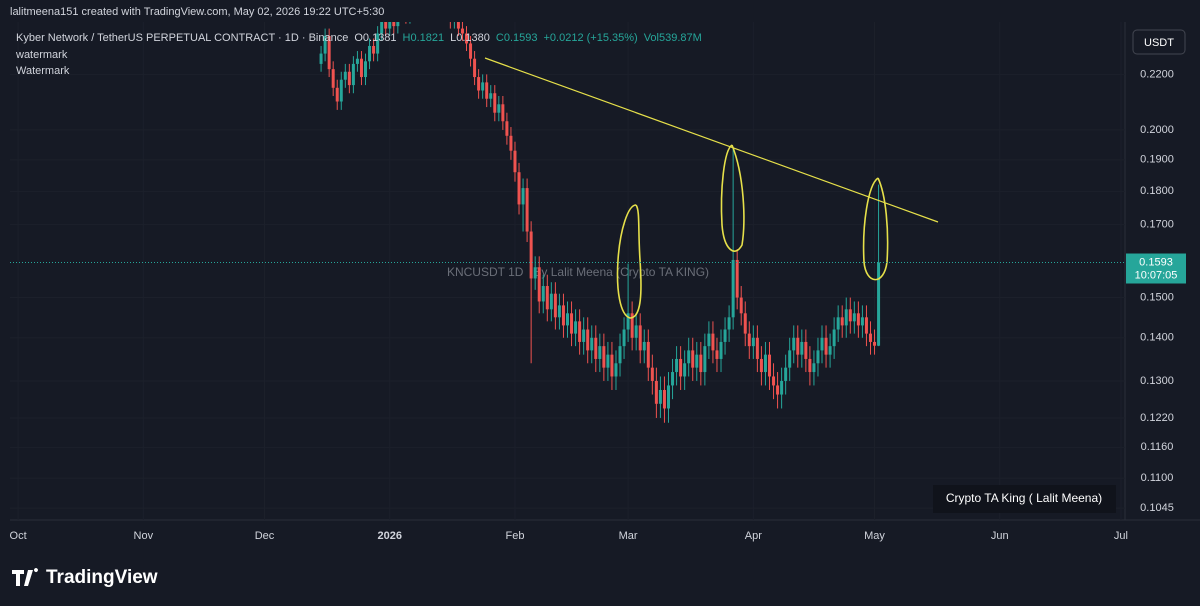 The width and height of the screenshot is (1200, 606). I want to click on y-tick-label: 0.1160, so click(1157, 447).